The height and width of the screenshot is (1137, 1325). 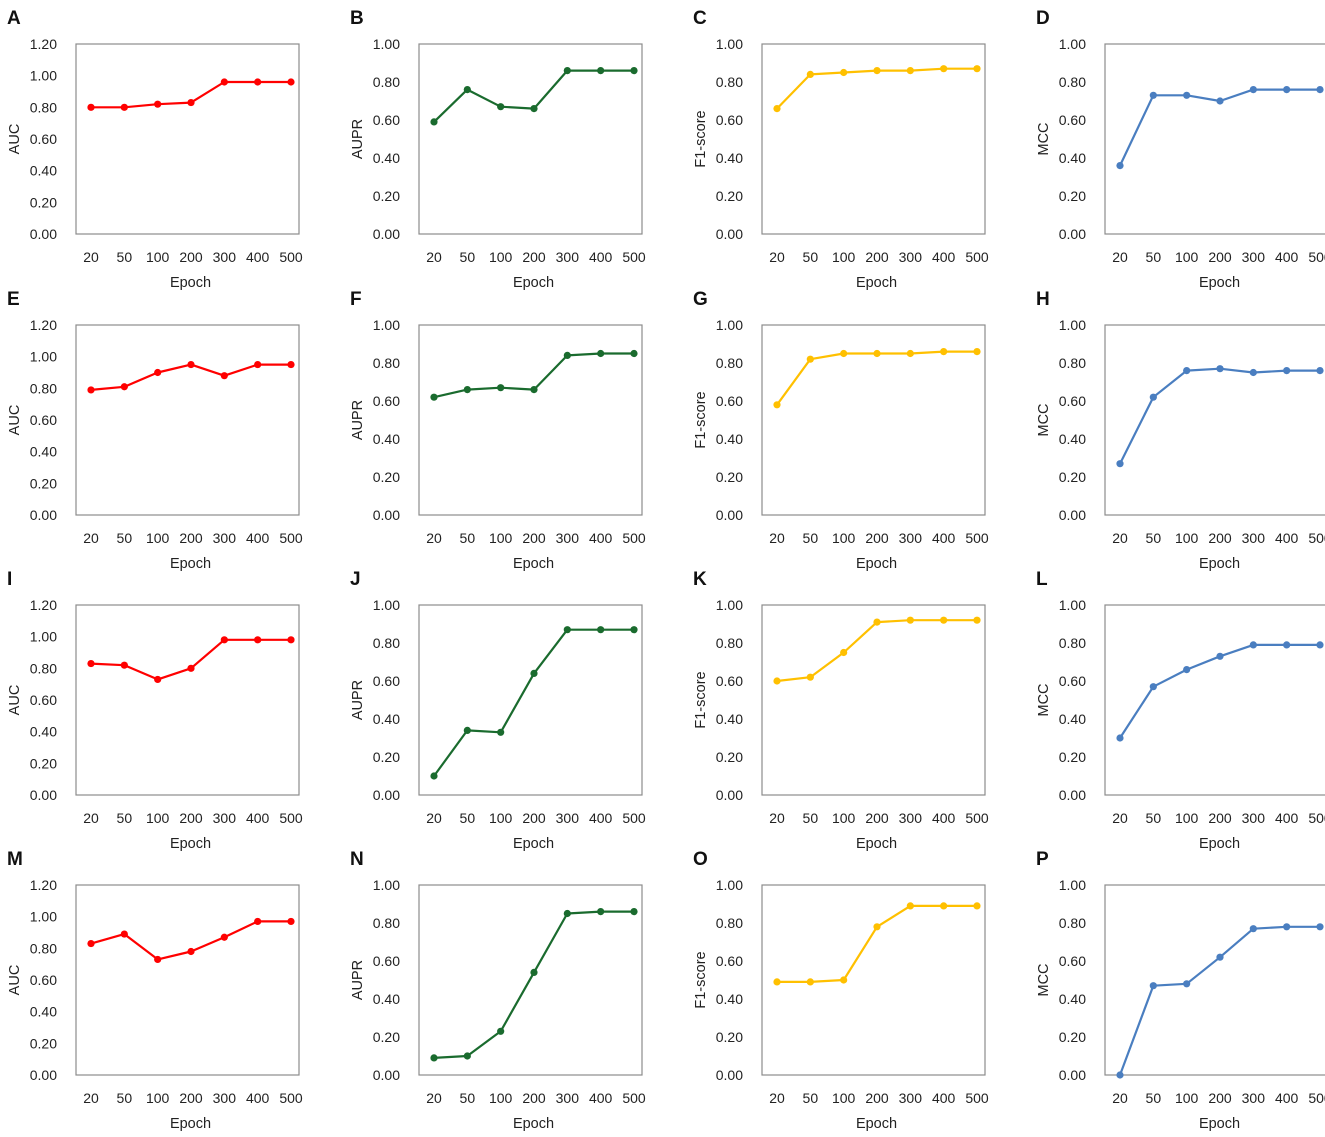 I want to click on panel-label-j: J, so click(x=355, y=579).